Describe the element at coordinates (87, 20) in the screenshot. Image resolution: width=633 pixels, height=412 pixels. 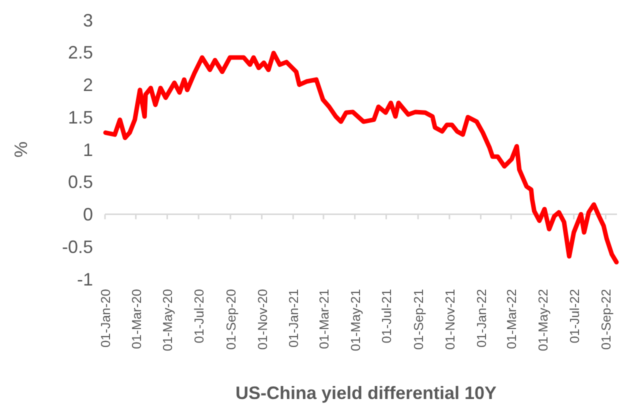
I see `y-tick-label: 3` at that location.